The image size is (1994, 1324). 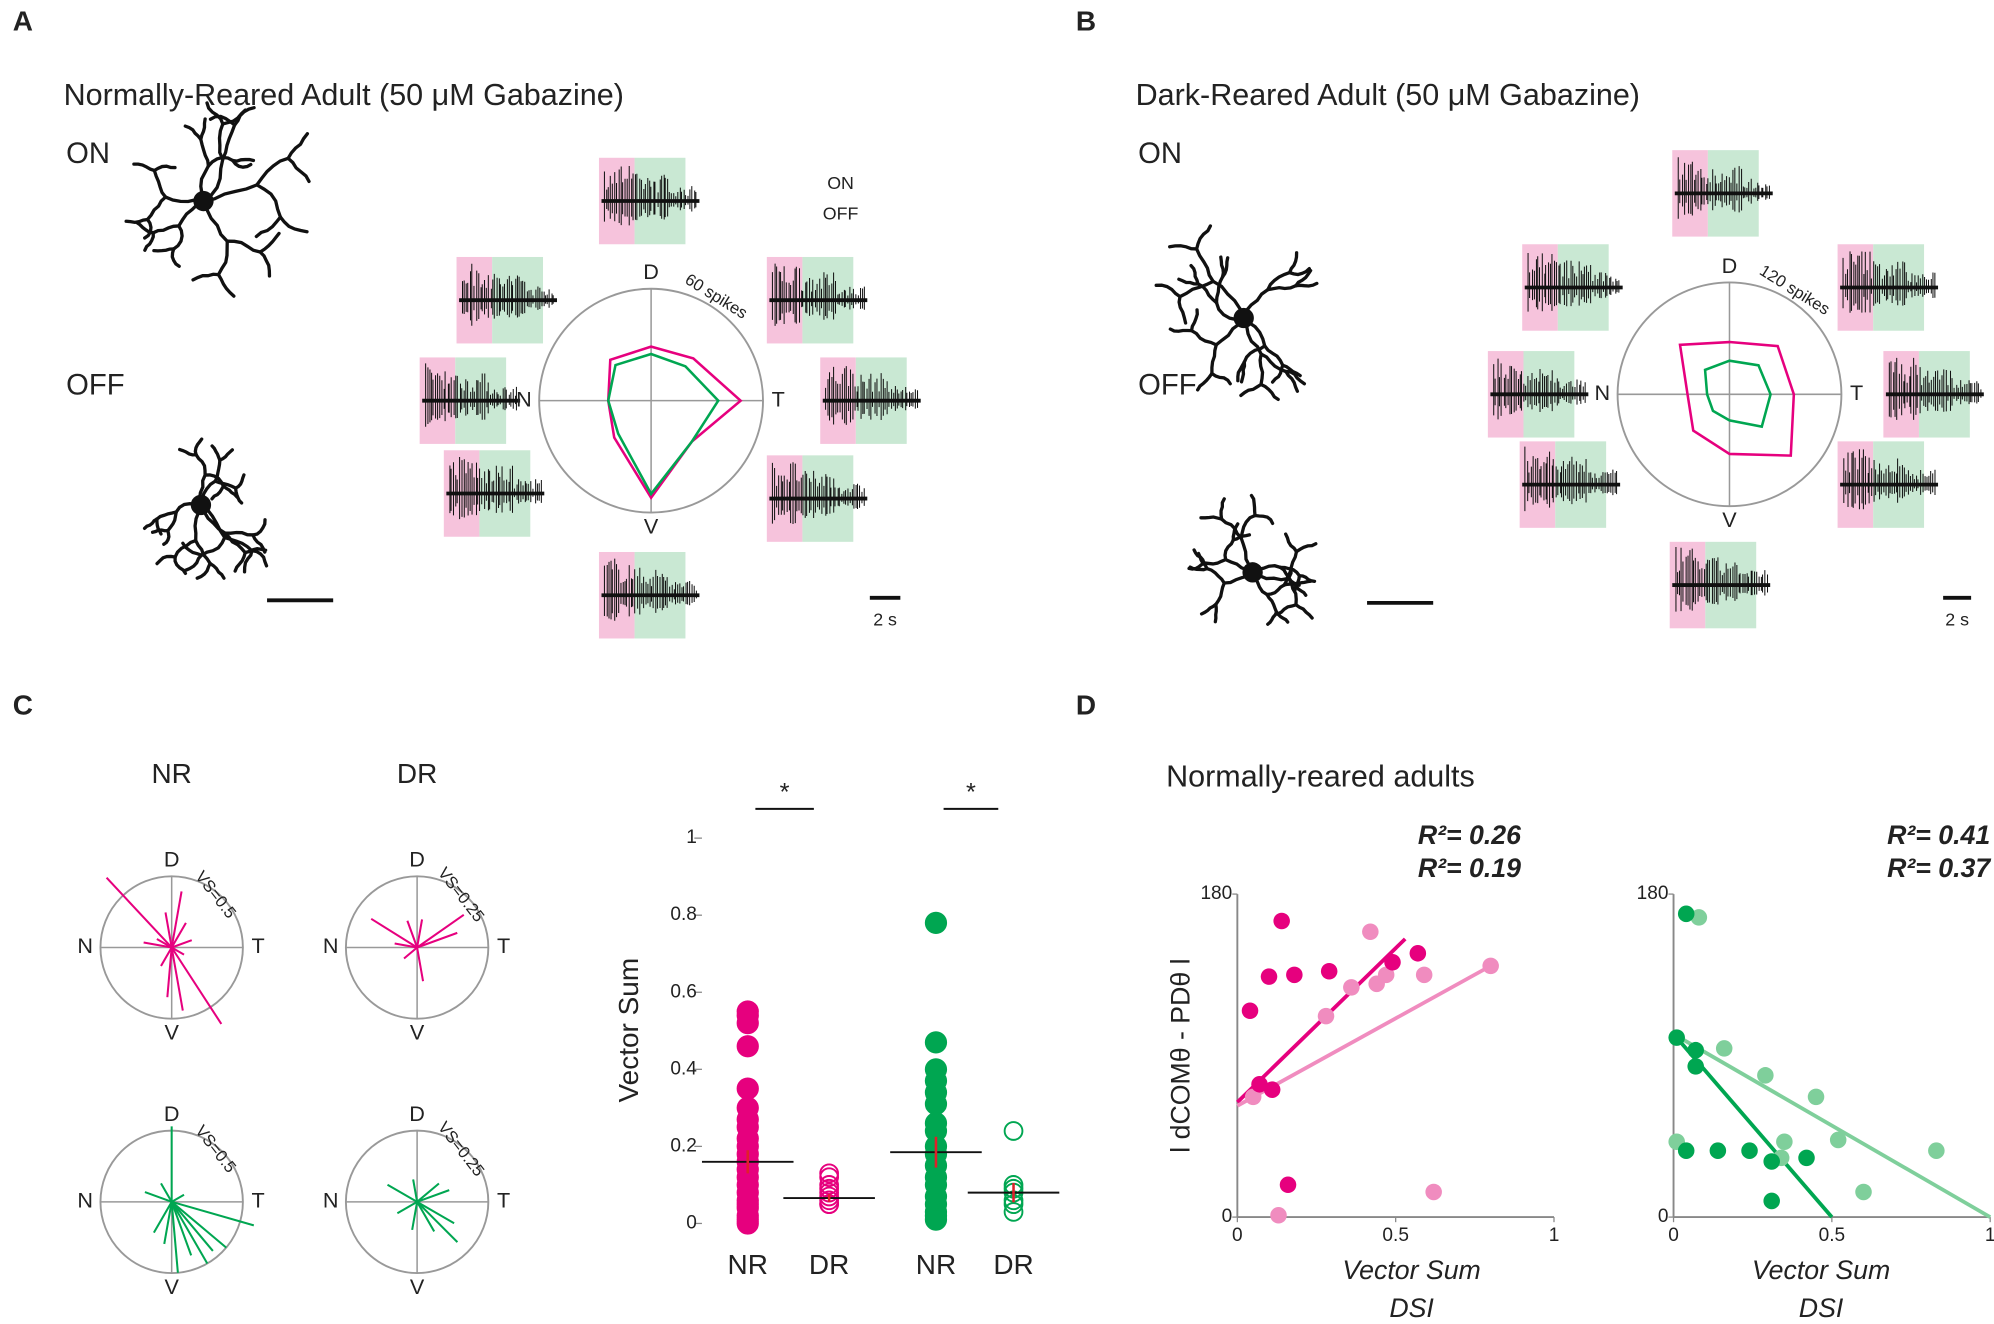 I want to click on cell-label: ON, so click(x=1160, y=154).